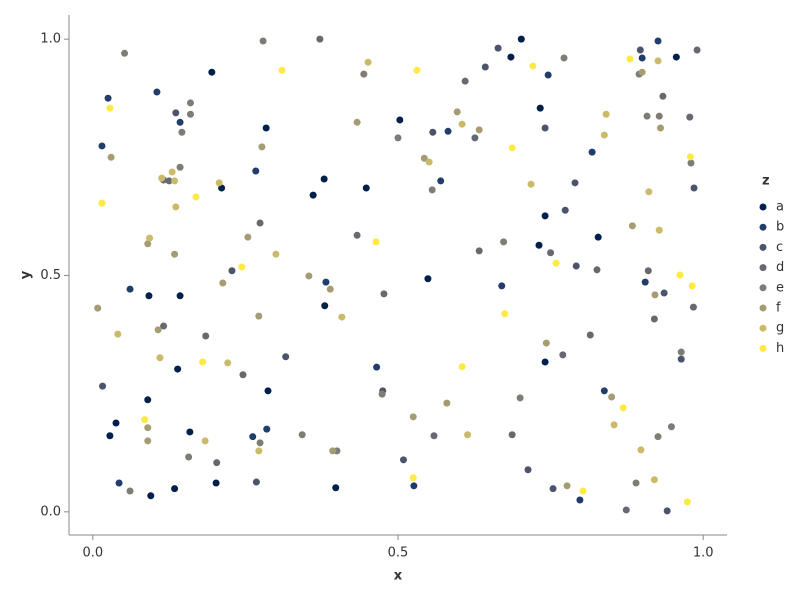  What do you see at coordinates (703, 553) in the screenshot?
I see `x-tick-label: 1.0` at bounding box center [703, 553].